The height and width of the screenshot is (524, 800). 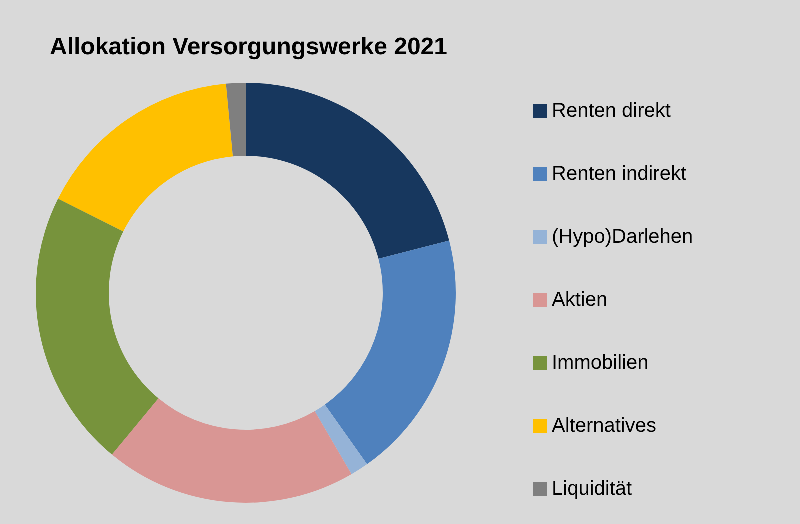 I want to click on legend-label: Renten direkt, so click(x=612, y=111).